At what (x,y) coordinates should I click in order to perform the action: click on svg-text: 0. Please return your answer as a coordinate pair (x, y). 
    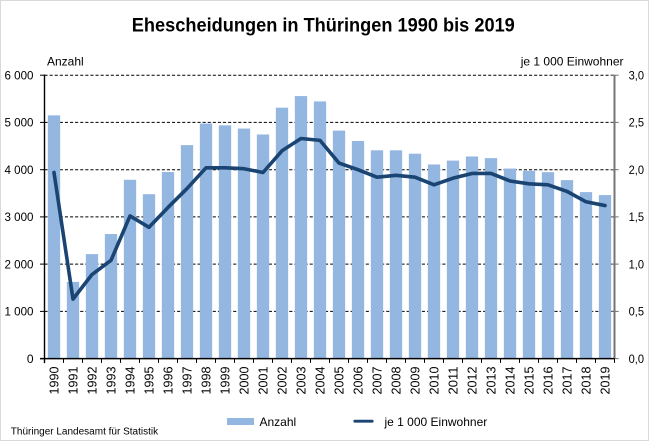
    Looking at the image, I should click on (30, 359).